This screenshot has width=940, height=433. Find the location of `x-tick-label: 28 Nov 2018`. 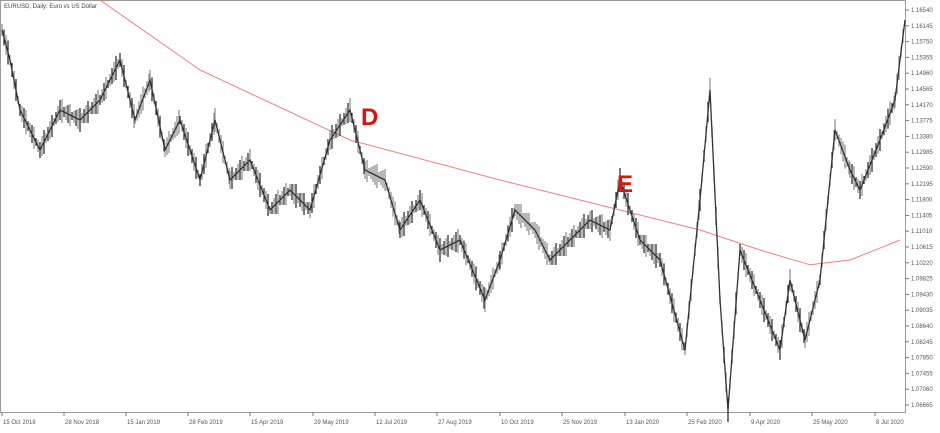

x-tick-label: 28 Nov 2018 is located at coordinates (82, 423).